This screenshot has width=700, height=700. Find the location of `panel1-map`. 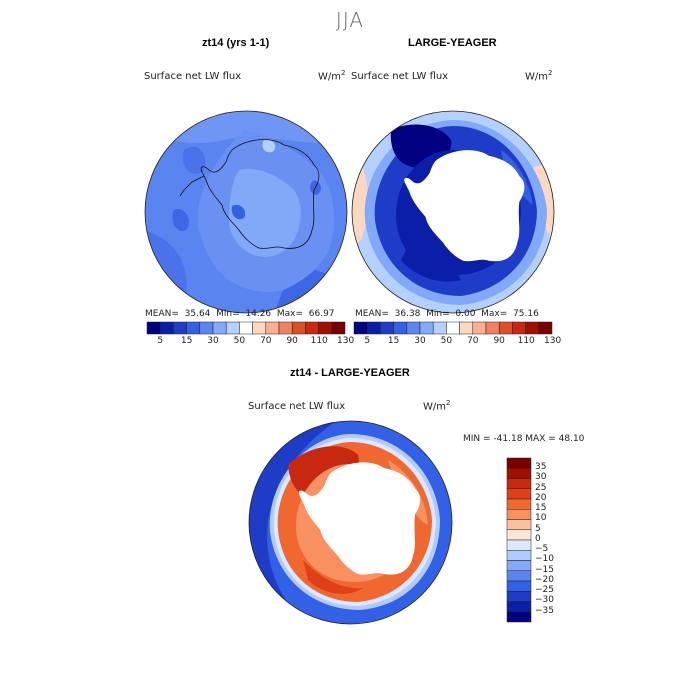

panel1-map is located at coordinates (246, 212).